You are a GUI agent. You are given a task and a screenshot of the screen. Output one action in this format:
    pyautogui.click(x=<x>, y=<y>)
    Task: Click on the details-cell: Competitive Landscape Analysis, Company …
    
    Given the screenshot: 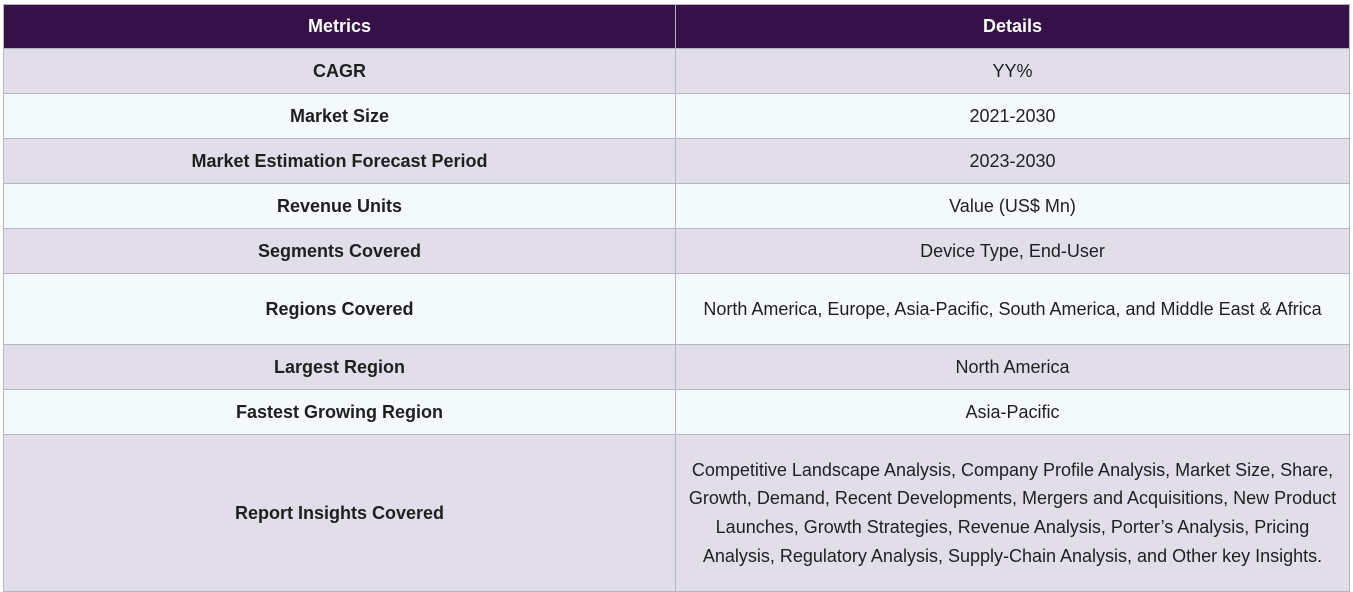 What is the action you would take?
    pyautogui.click(x=1012, y=513)
    